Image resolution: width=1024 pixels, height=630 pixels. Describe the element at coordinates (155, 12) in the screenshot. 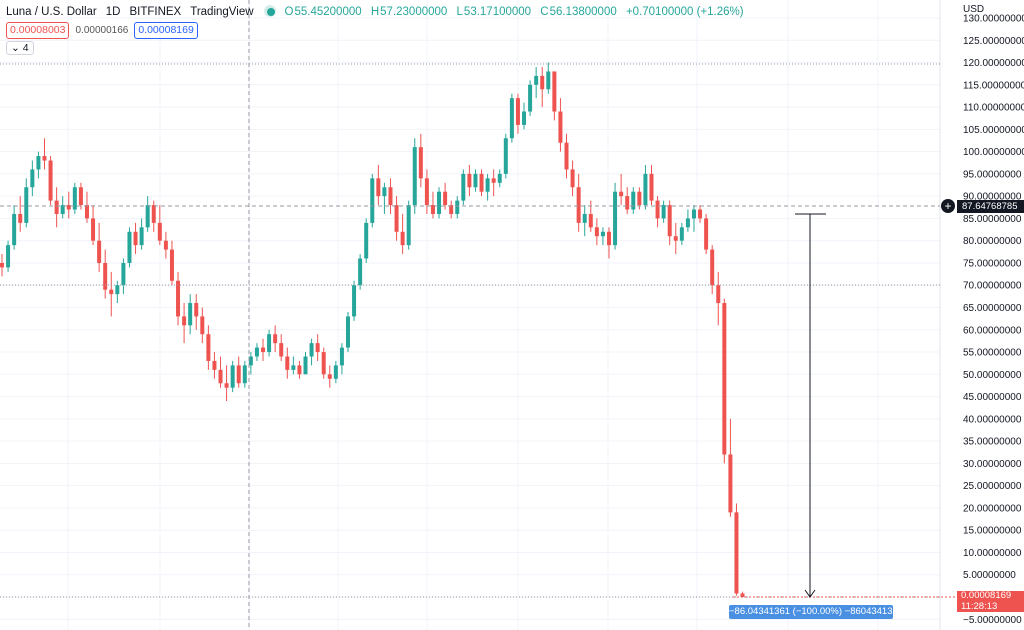

I see `exchange-label: BITFINEX` at that location.